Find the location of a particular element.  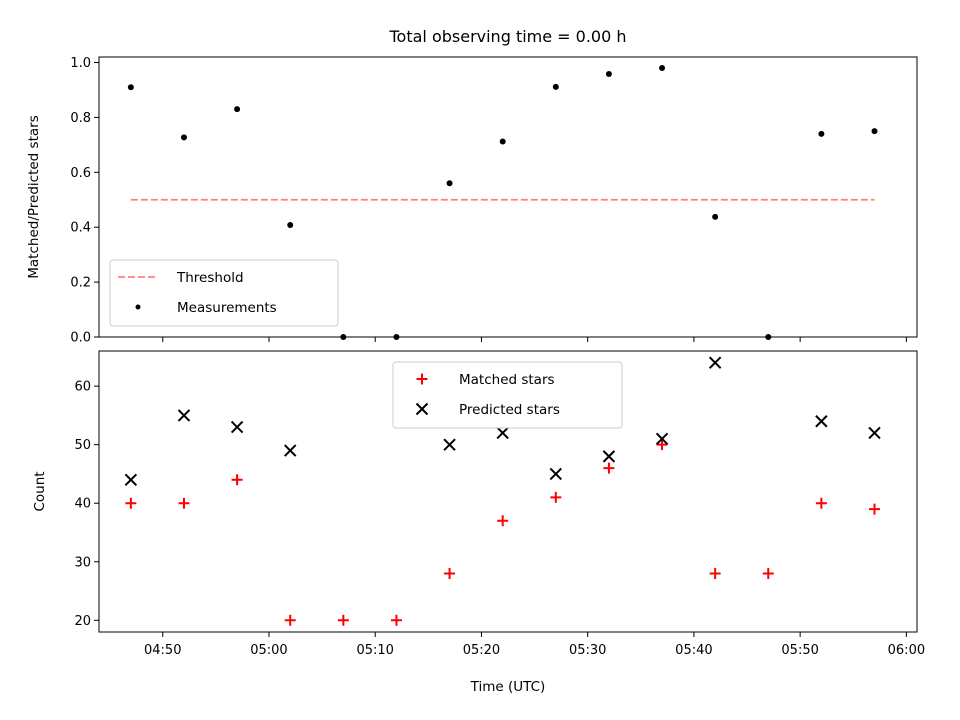

y-tick-label: 0.2 is located at coordinates (80, 283).